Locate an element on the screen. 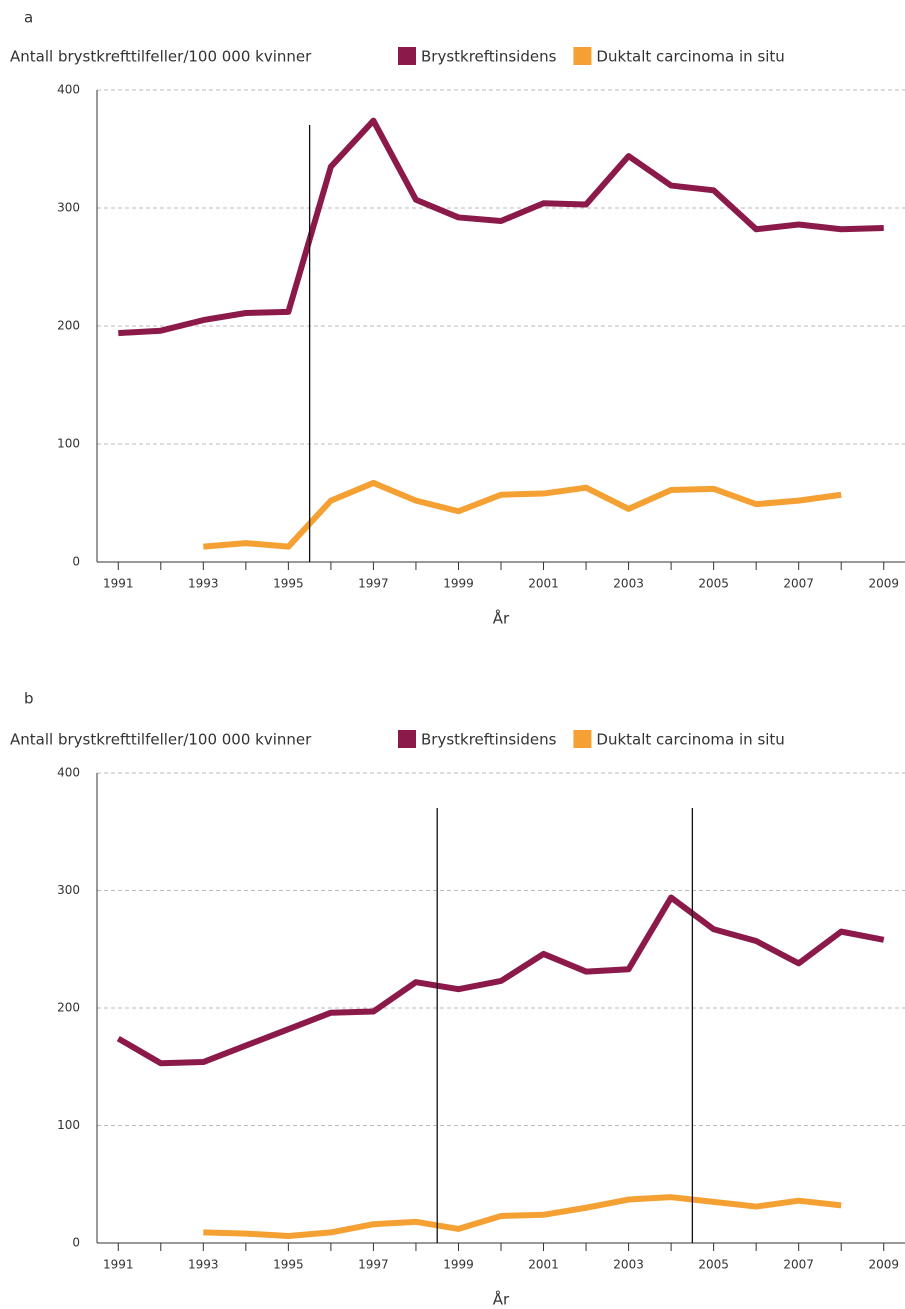 The image size is (905, 1309). panel-label: a is located at coordinates (28, 18).